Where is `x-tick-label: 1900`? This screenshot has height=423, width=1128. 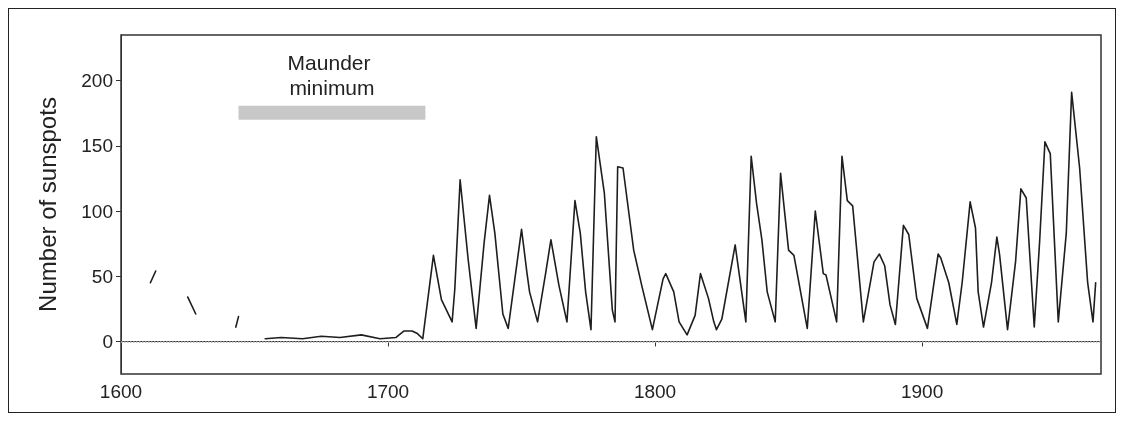
x-tick-label: 1900 is located at coordinates (922, 391).